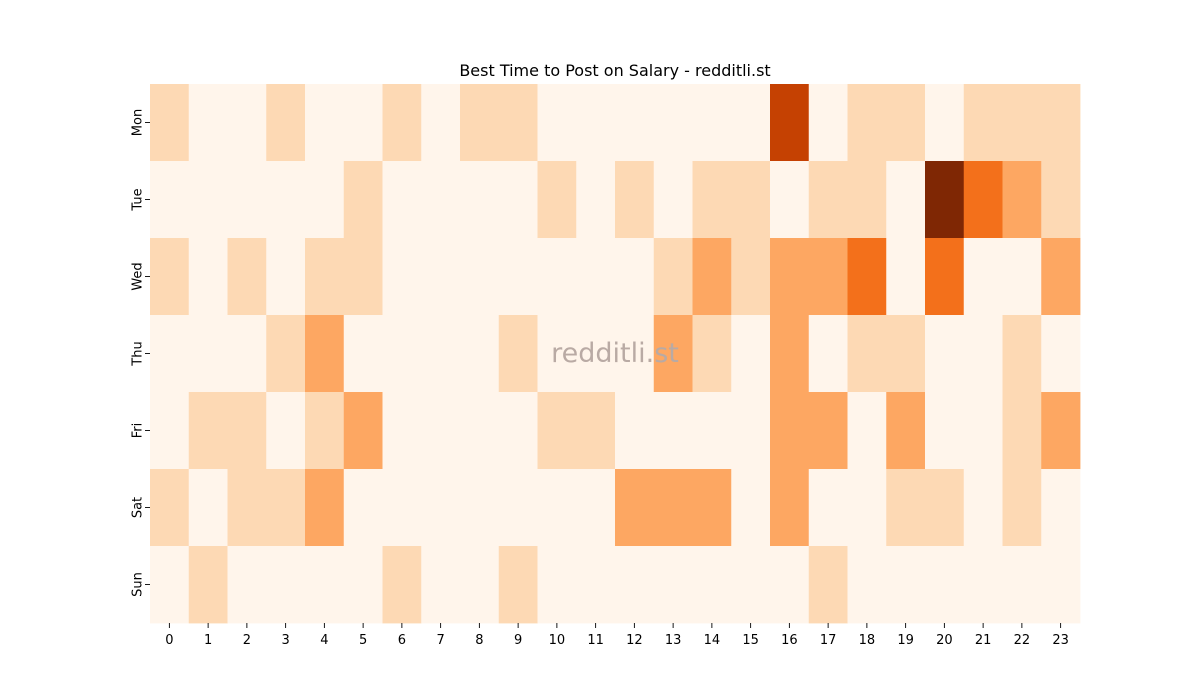 The width and height of the screenshot is (1200, 700). Describe the element at coordinates (247, 640) in the screenshot. I see `x-tick-label: 2` at that location.